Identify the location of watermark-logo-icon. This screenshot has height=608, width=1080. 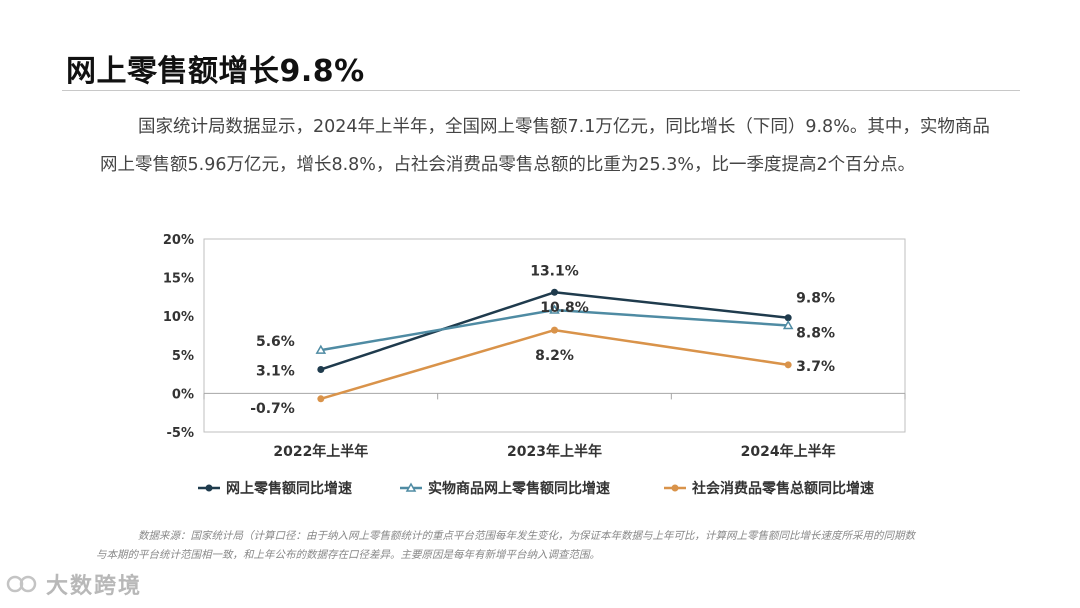
(21, 584).